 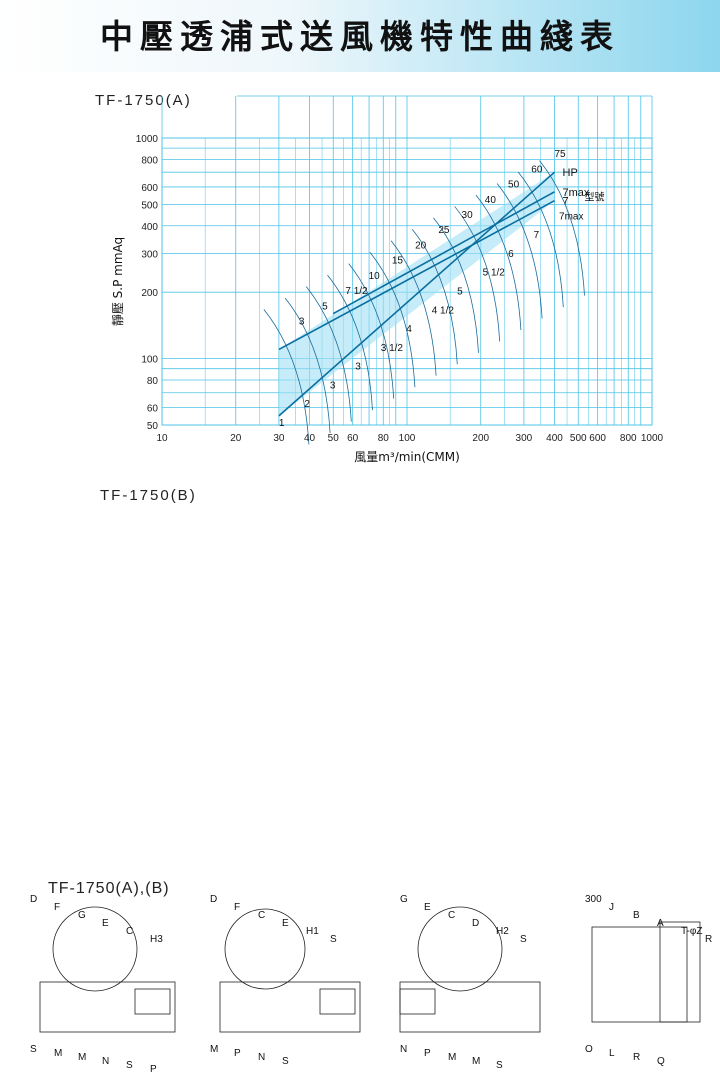 What do you see at coordinates (578, 438) in the screenshot?
I see `x-tick-label: 500` at bounding box center [578, 438].